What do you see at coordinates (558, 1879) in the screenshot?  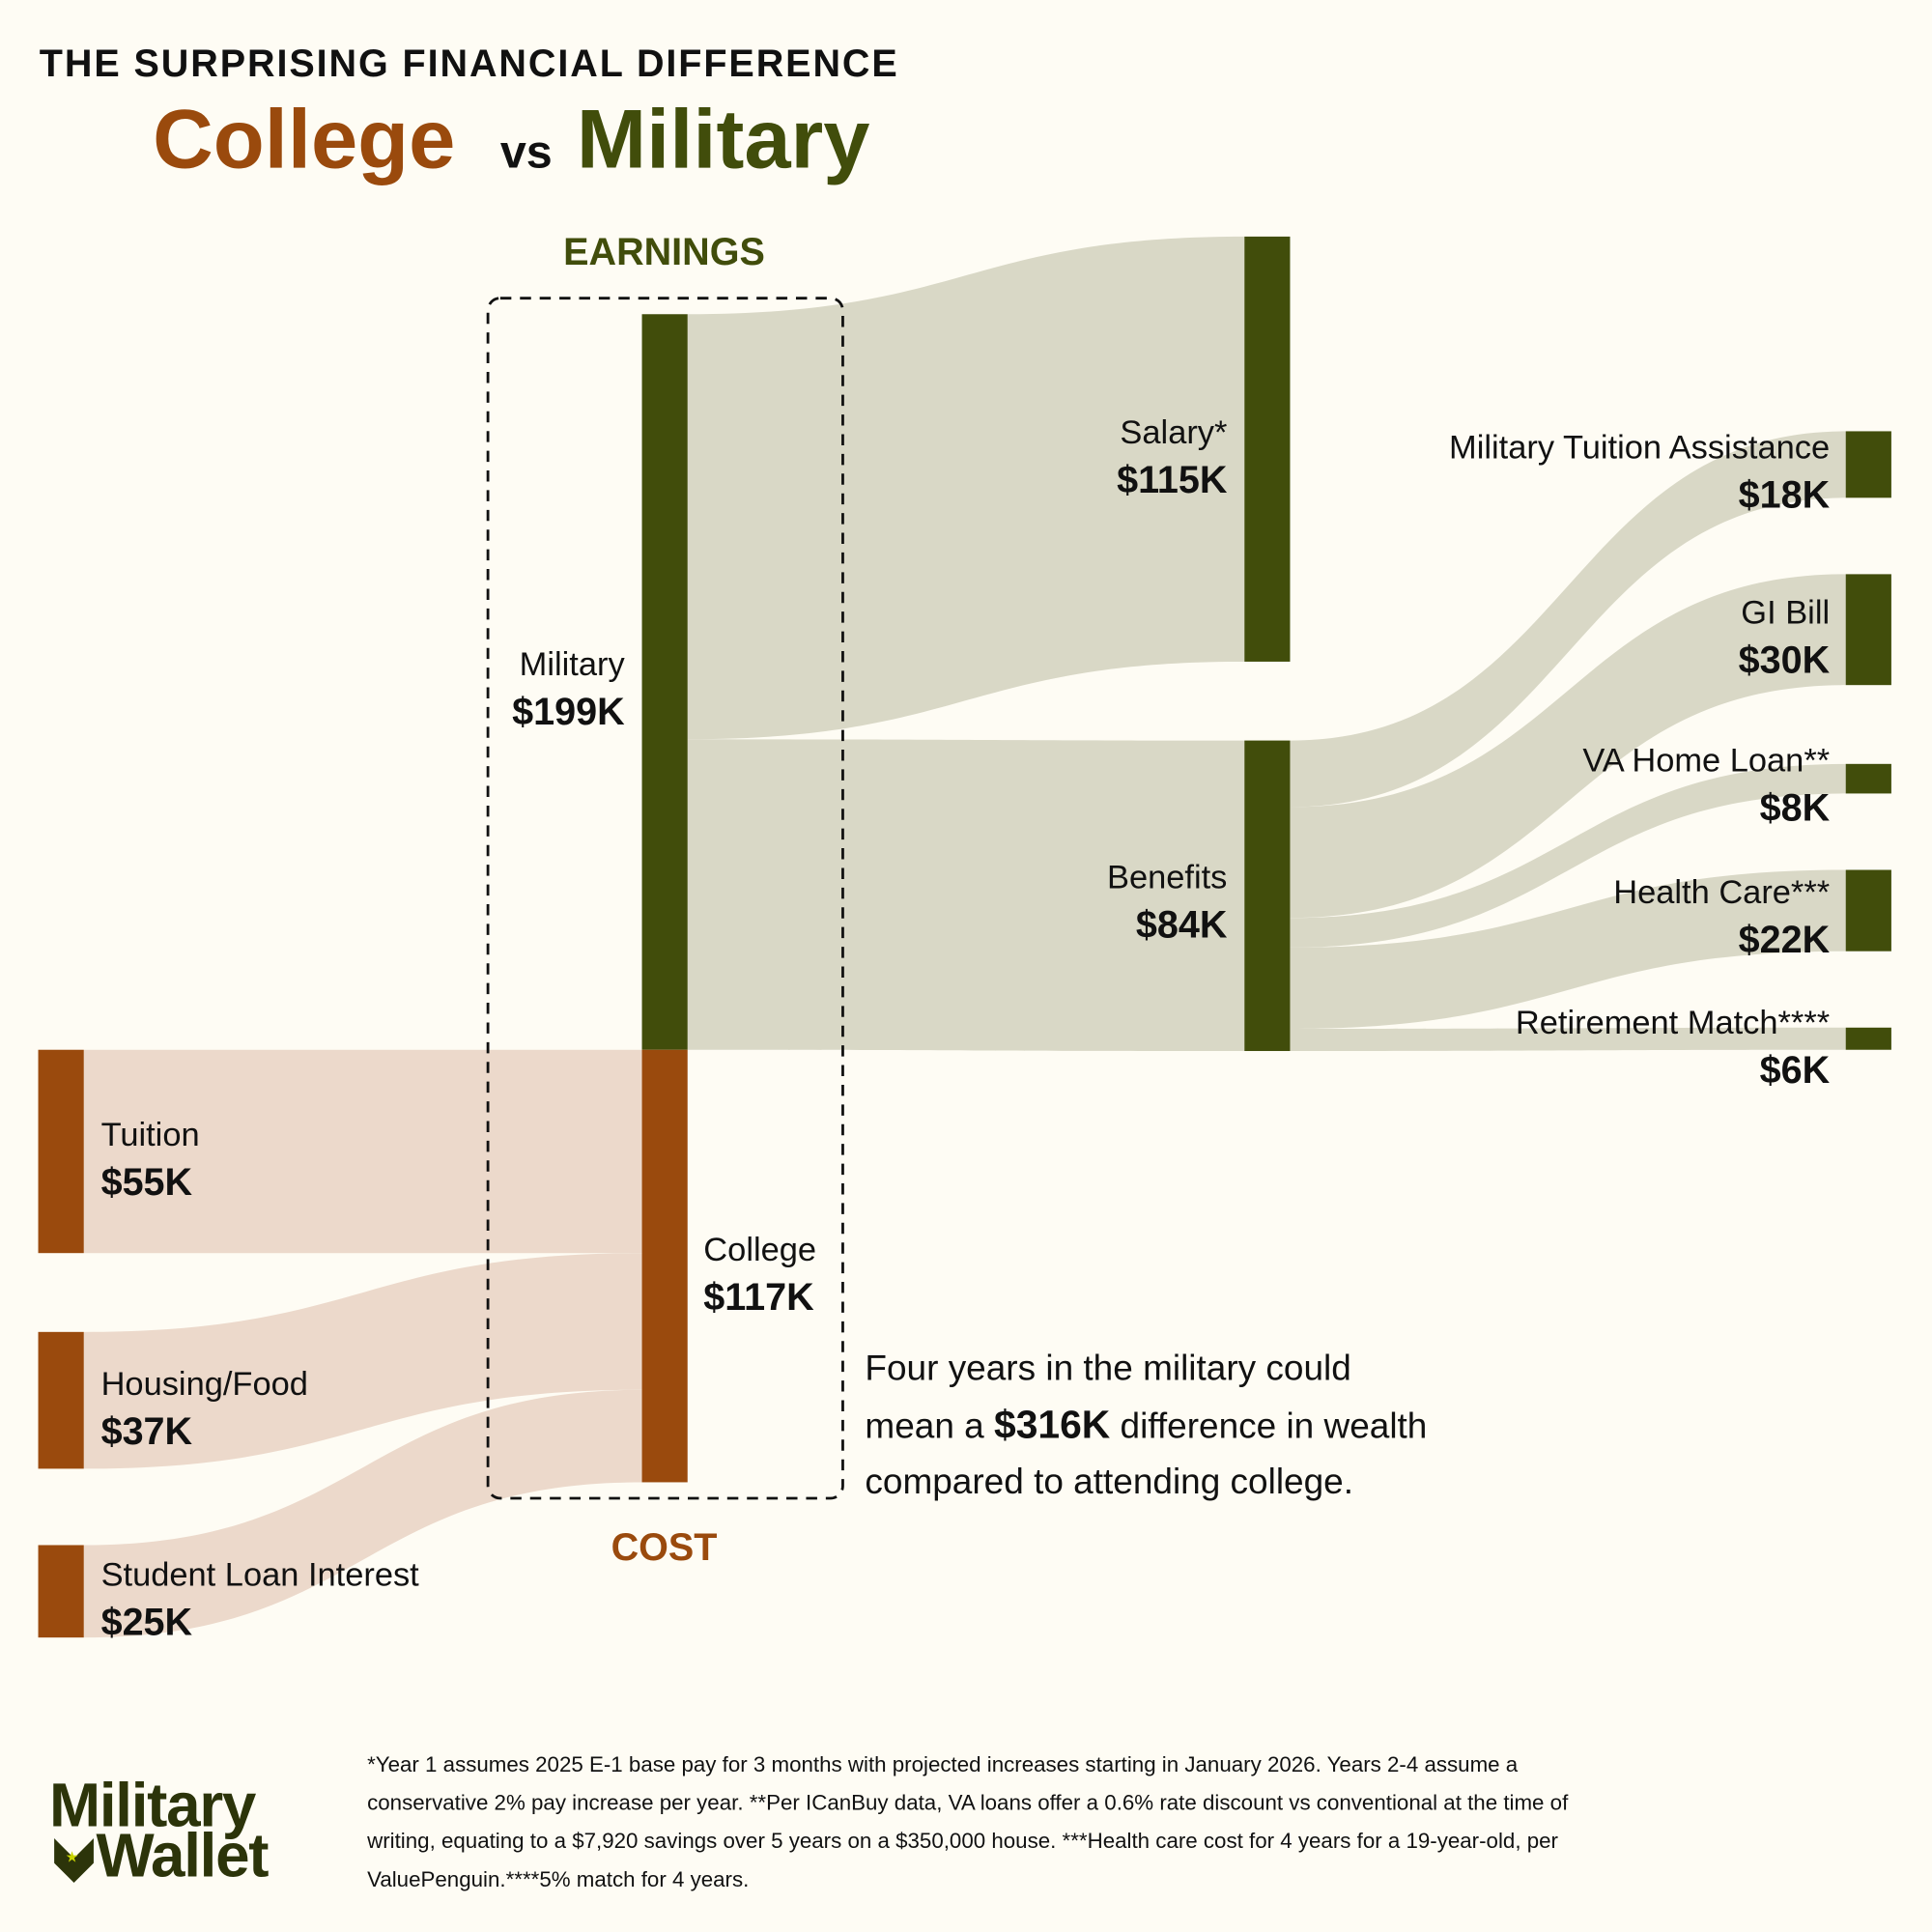 I see `footnote-line4: ValuePenguin.****5% match for 4 years.` at bounding box center [558, 1879].